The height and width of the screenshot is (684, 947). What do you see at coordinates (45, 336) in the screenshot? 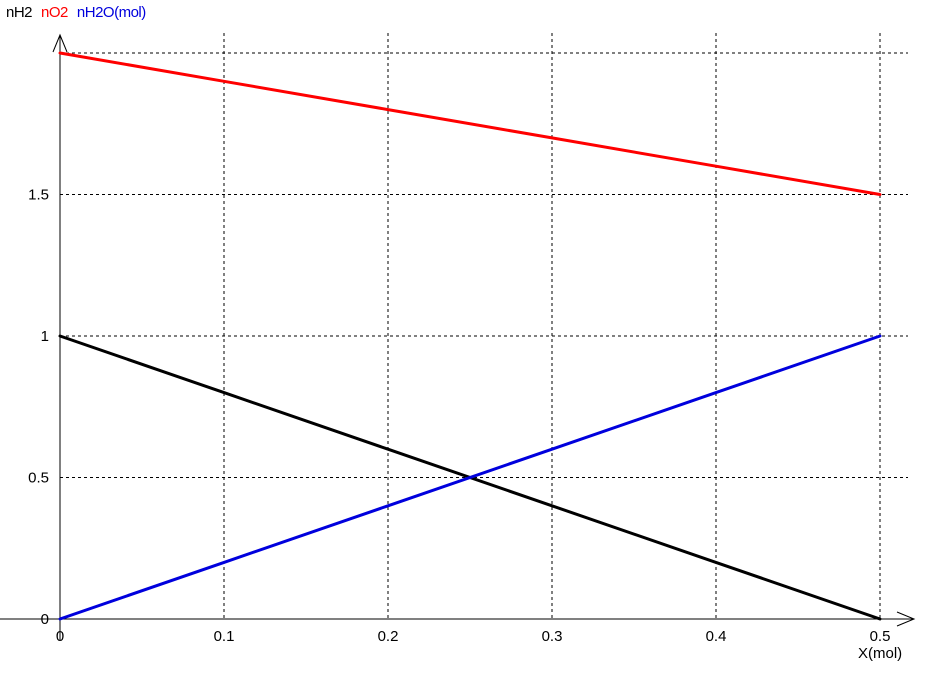
I see `y-tick-label-2: 1` at bounding box center [45, 336].